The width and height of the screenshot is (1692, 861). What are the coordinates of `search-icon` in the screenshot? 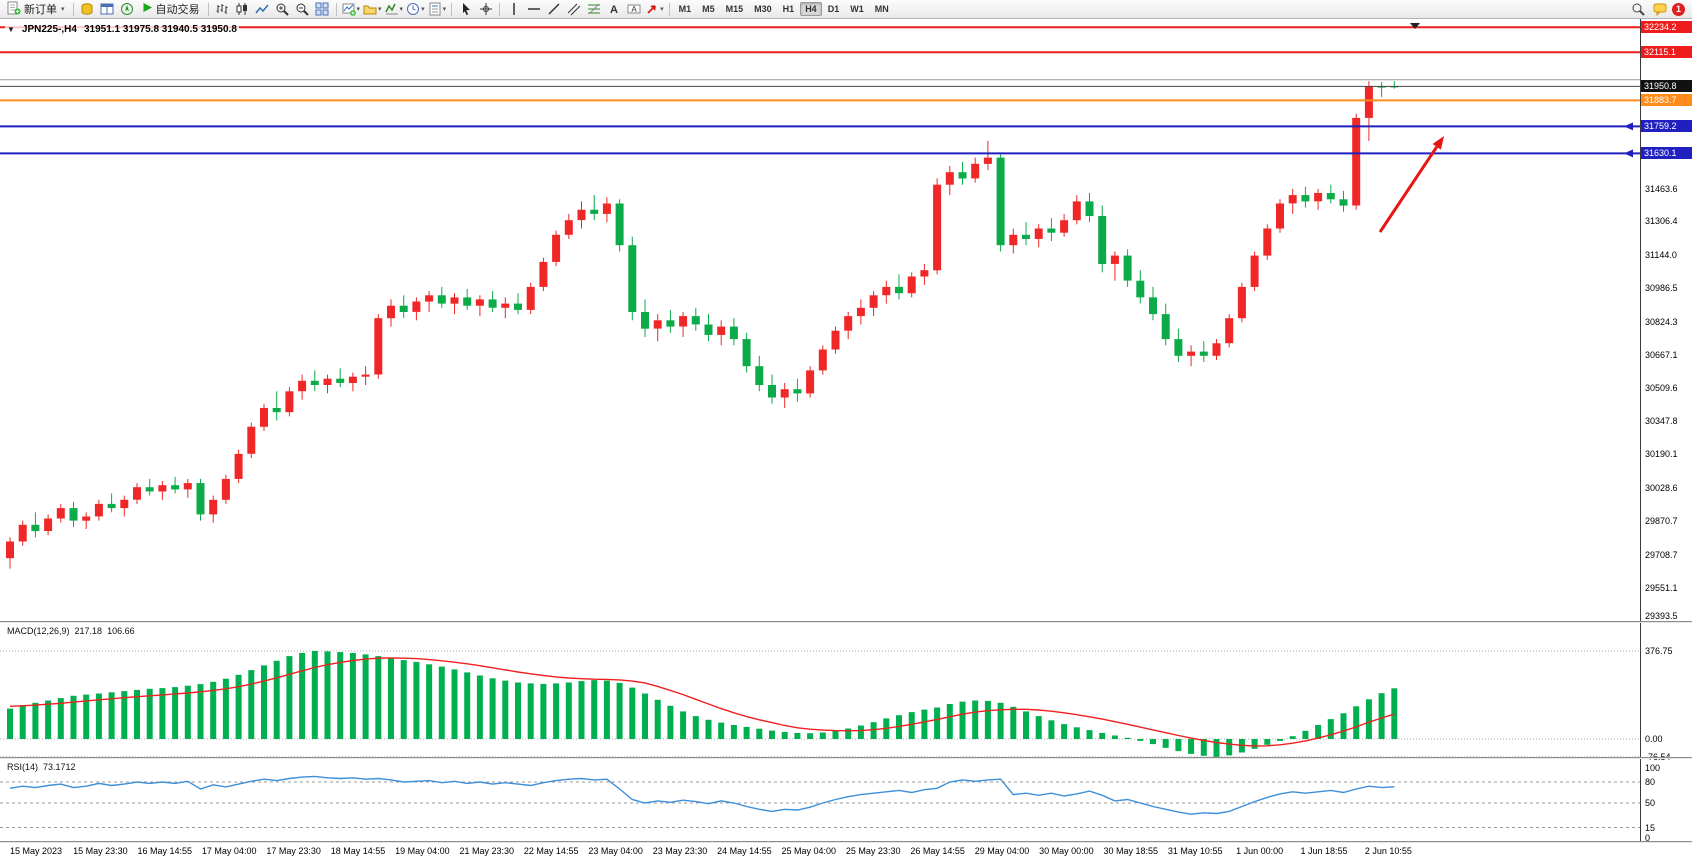 It's located at (1637, 9).